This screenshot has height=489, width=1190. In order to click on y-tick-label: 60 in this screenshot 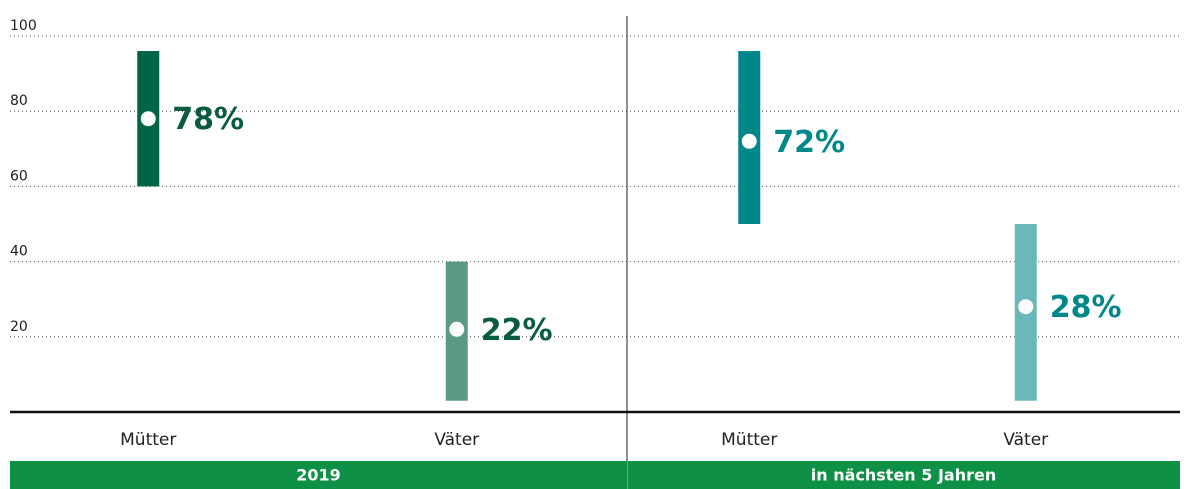, I will do `click(19, 176)`.